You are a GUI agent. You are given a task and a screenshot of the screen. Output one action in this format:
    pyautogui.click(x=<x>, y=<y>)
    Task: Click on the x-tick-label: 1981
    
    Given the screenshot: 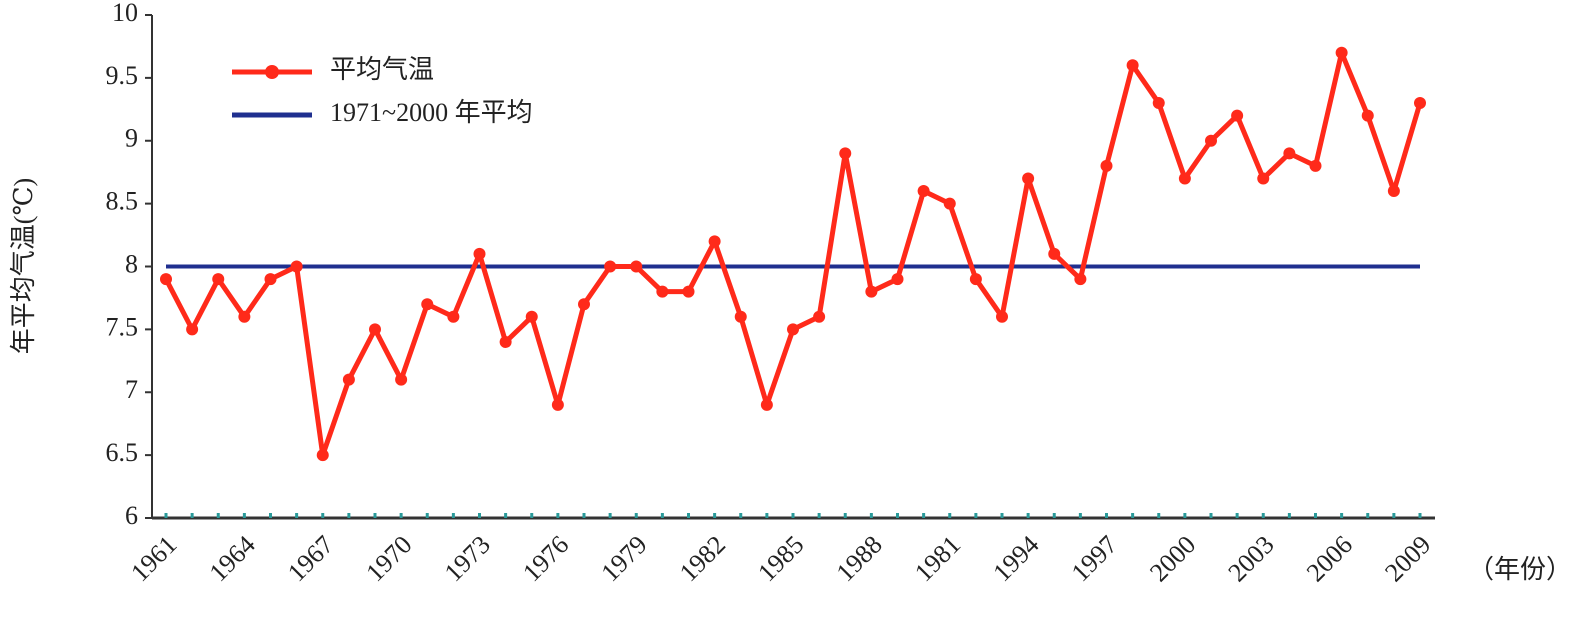 What is the action you would take?
    pyautogui.click(x=937, y=558)
    